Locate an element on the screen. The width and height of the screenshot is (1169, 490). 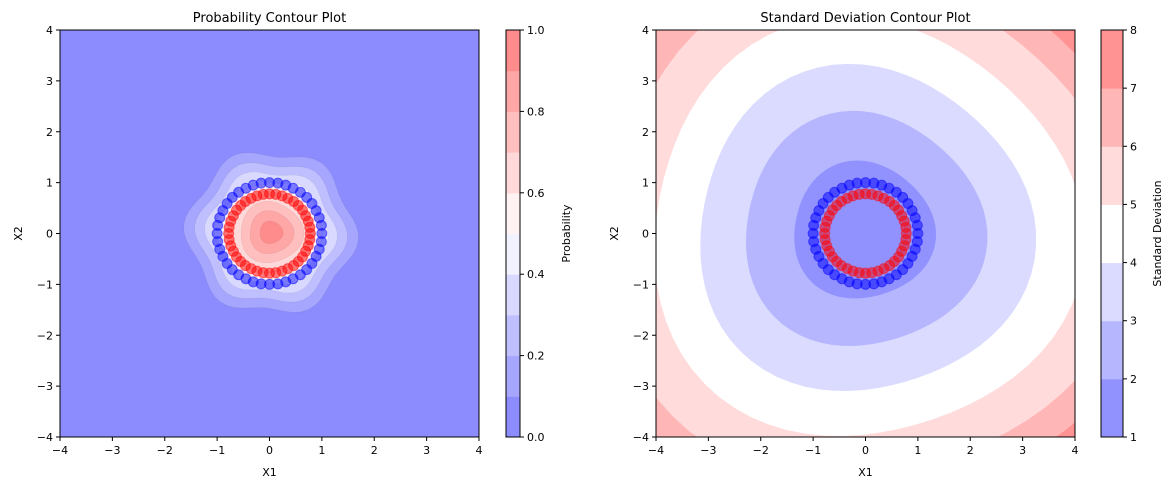
colorbar-label: Standard Deviation is located at coordinates (1157, 233).